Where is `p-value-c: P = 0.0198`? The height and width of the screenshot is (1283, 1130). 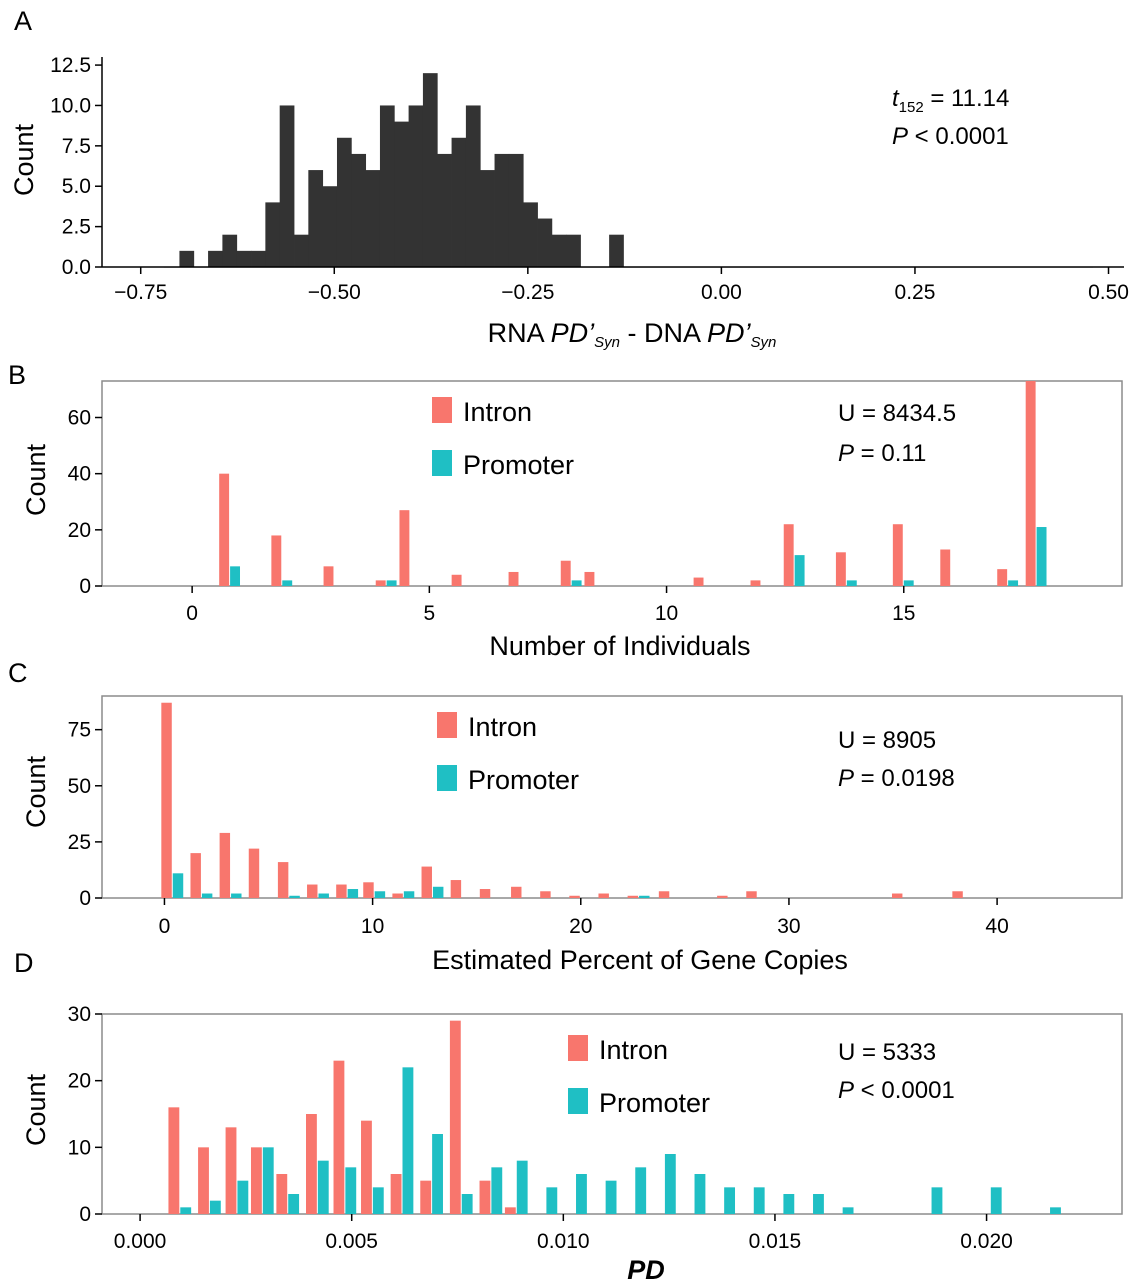 p-value-c: P = 0.0198 is located at coordinates (896, 778).